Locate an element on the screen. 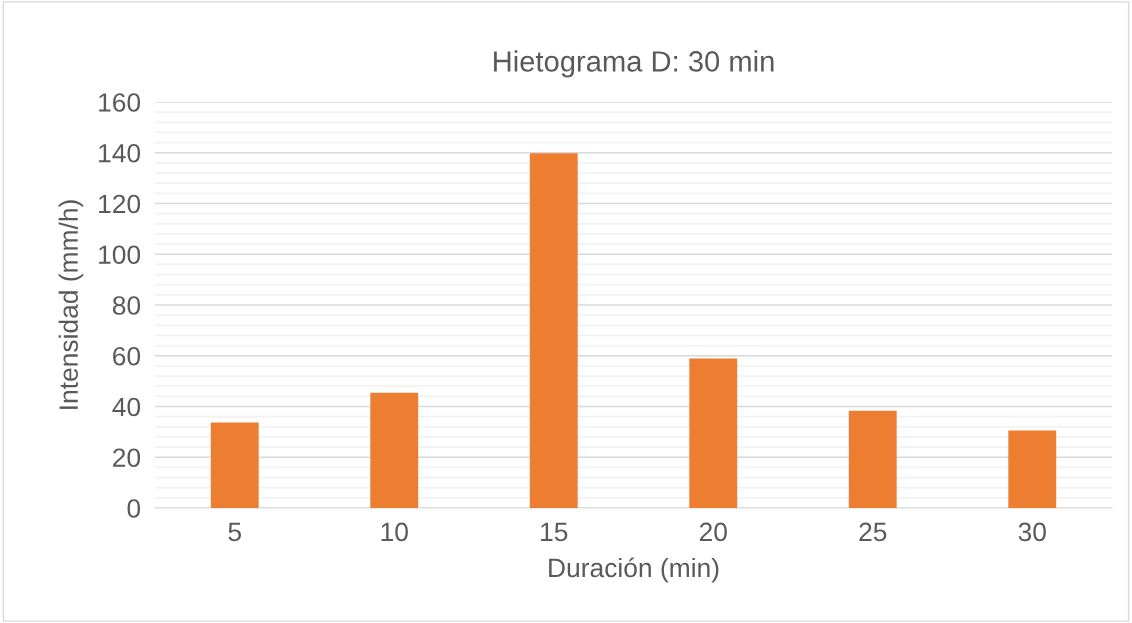 This screenshot has width=1132, height=623. y-tick-label: 100 is located at coordinates (120, 255).